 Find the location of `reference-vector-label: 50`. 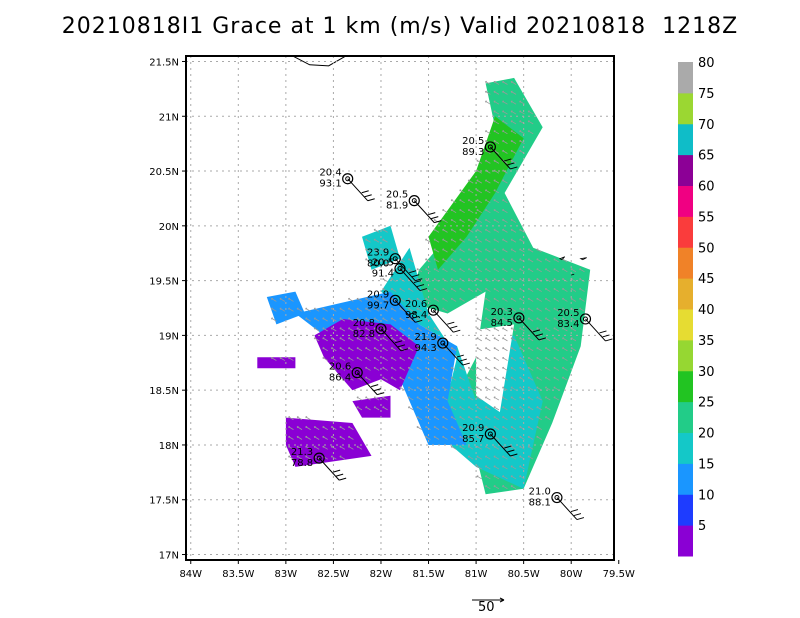

reference-vector-label: 50 is located at coordinates (486, 607).